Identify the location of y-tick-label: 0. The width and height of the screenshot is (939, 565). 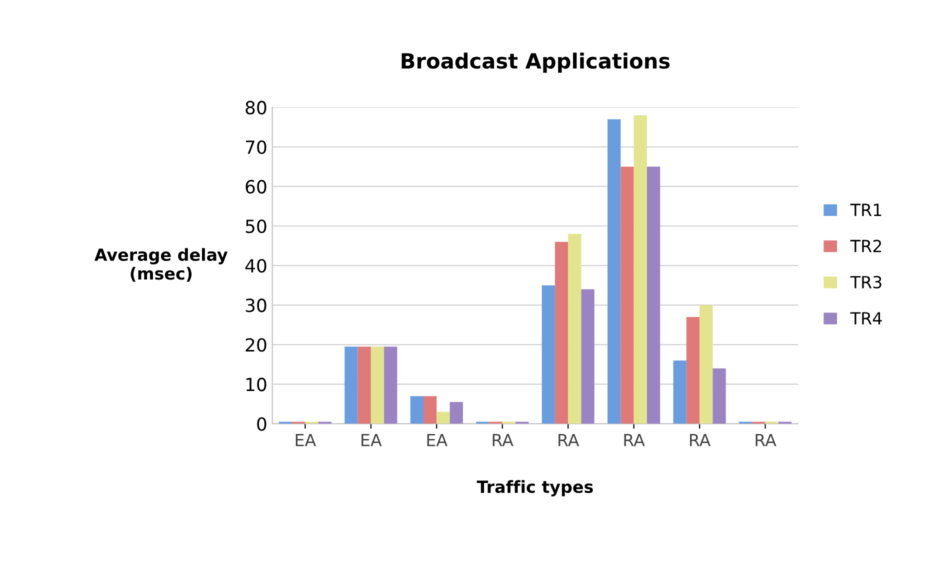
(261, 424).